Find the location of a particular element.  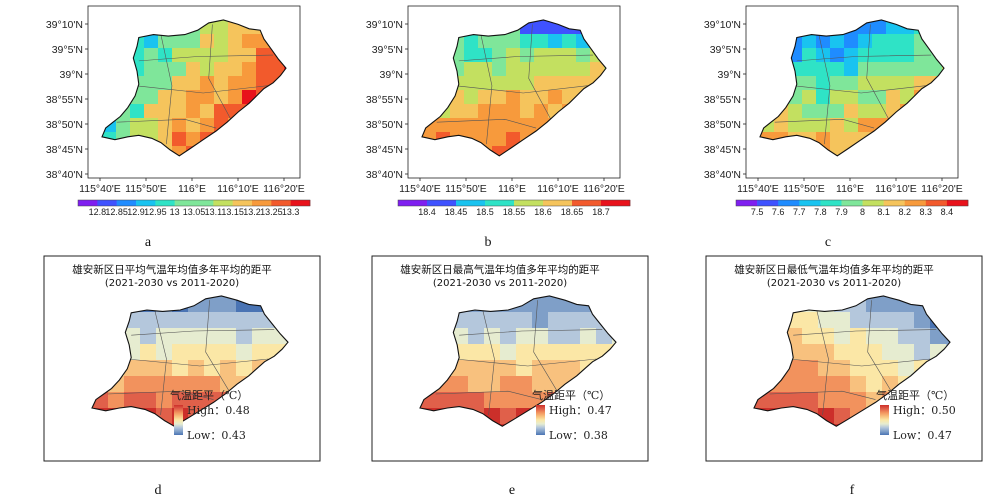

lon-tick-label: 116°20'E is located at coordinates (284, 189).